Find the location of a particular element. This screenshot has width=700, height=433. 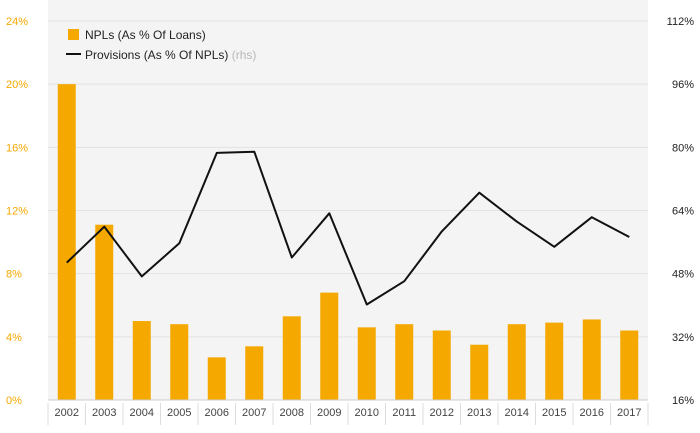

x-tick-label: 2007 is located at coordinates (254, 413).